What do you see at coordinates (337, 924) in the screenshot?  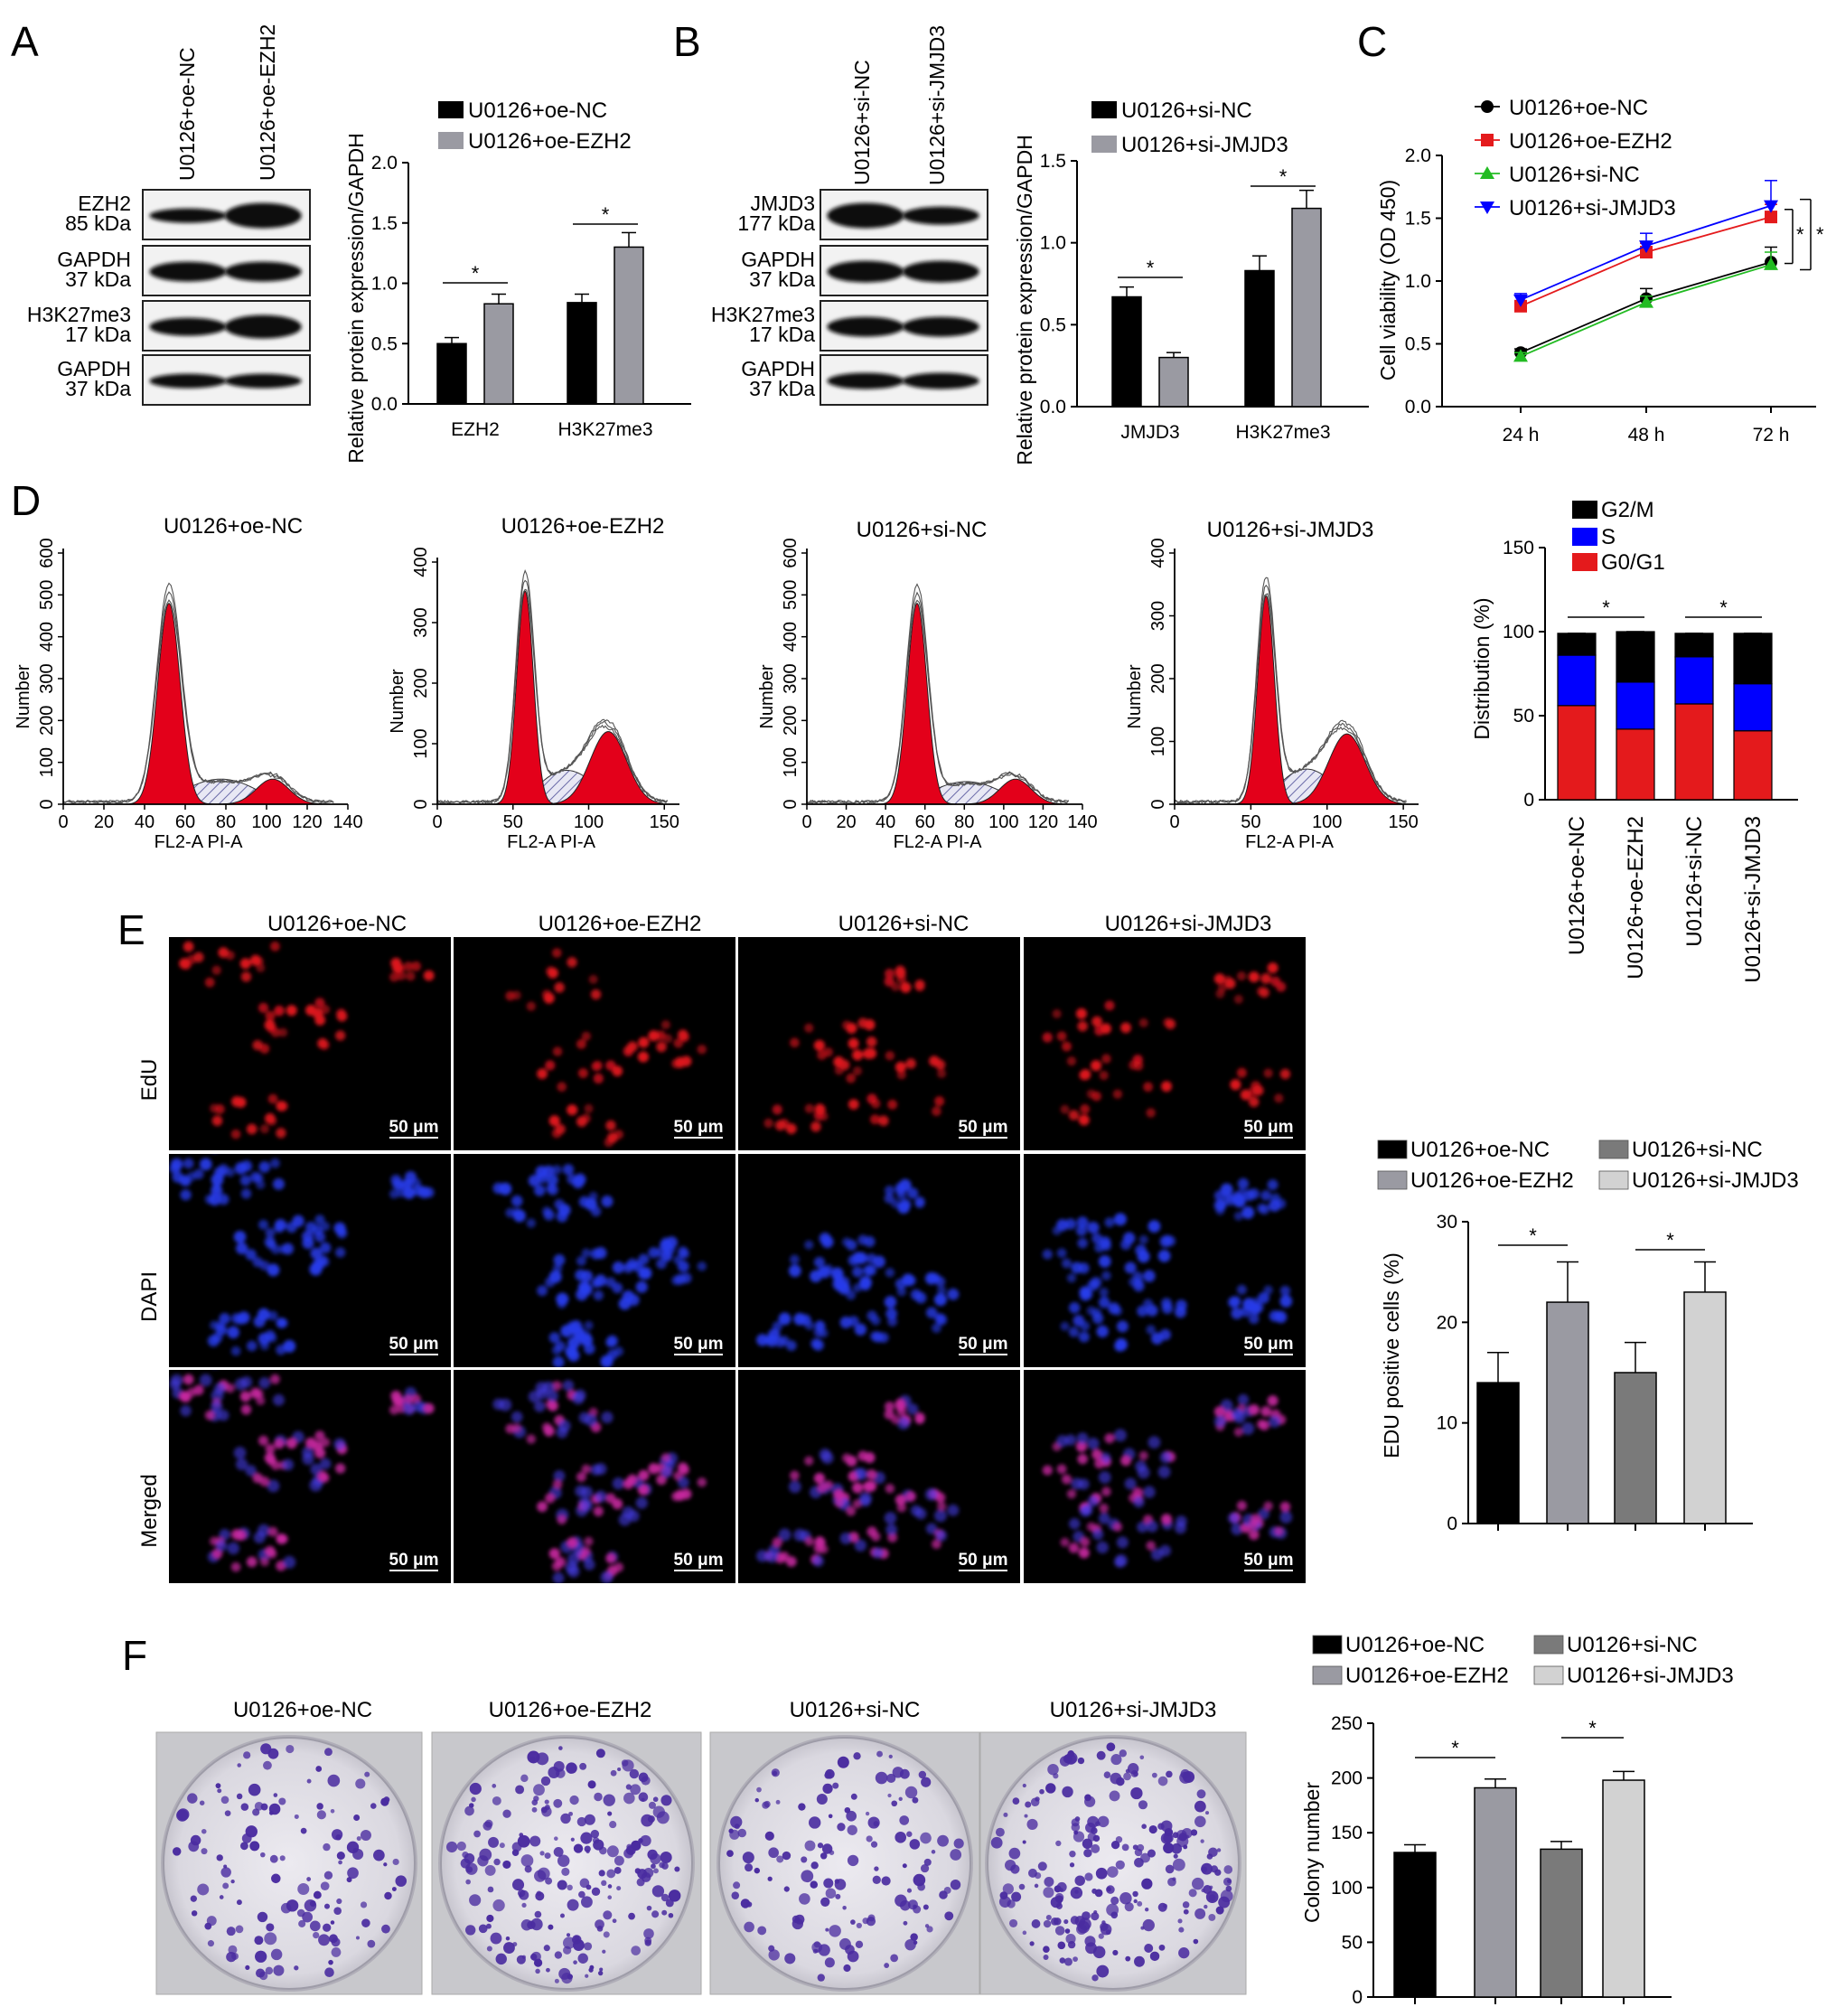 I see `edu-column-header-1: U0126+oe-NC` at bounding box center [337, 924].